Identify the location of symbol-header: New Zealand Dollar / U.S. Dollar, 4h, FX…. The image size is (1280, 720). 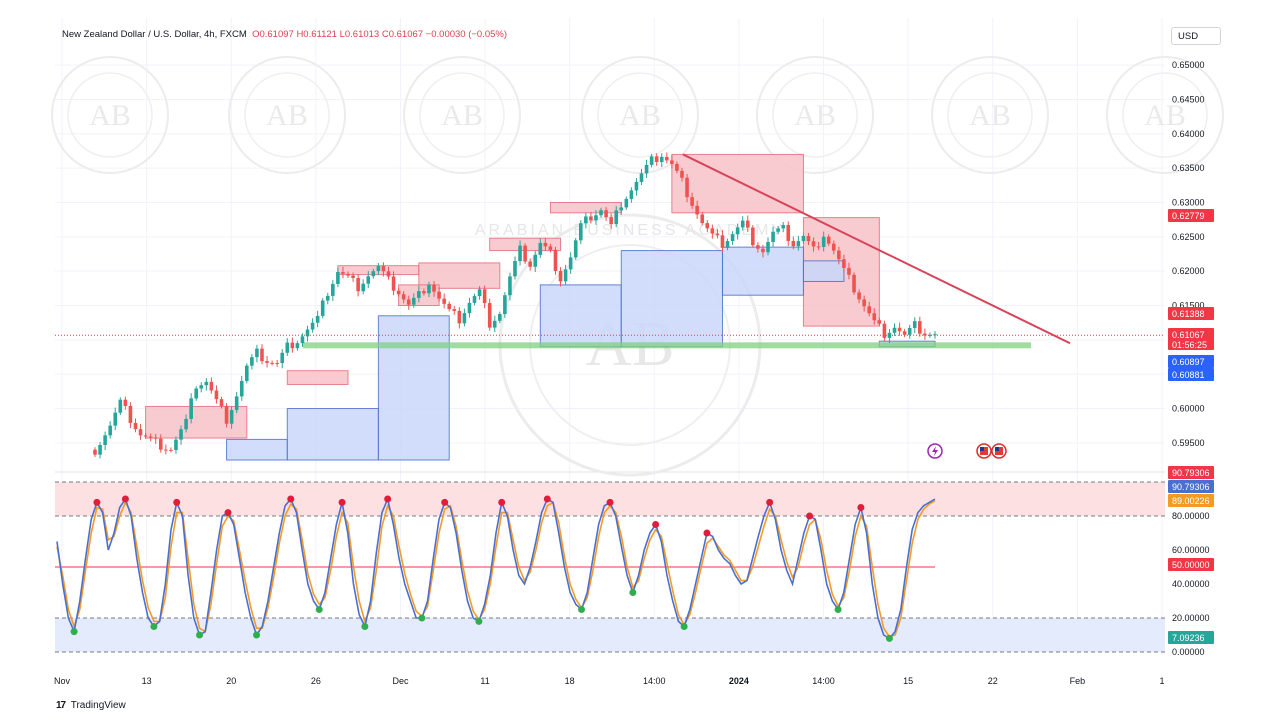
(284, 34).